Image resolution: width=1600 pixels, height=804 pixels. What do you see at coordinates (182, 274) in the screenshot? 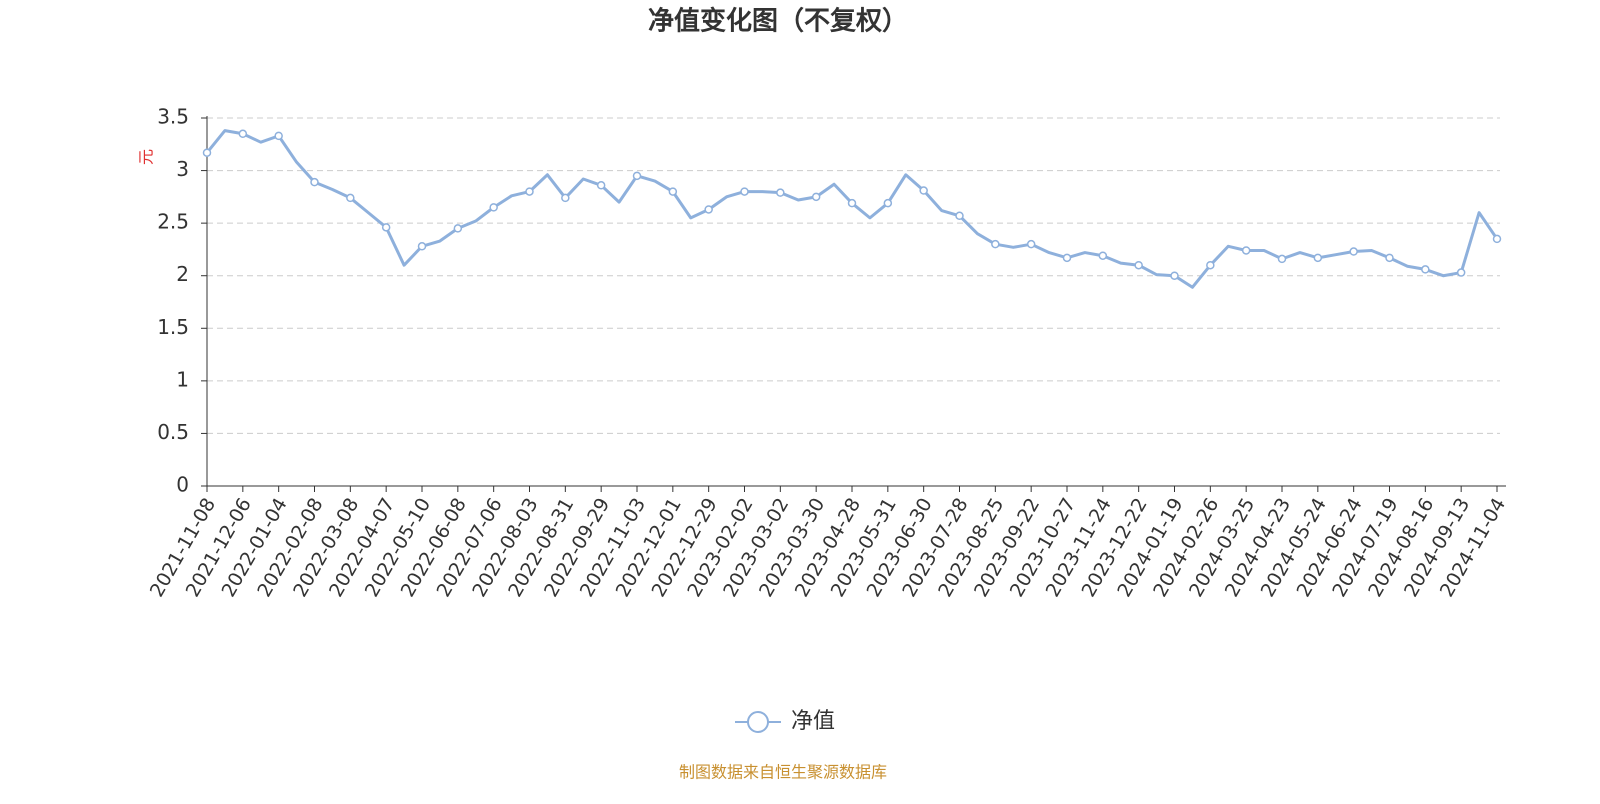
I see `y-tick-label: 2` at bounding box center [182, 274].